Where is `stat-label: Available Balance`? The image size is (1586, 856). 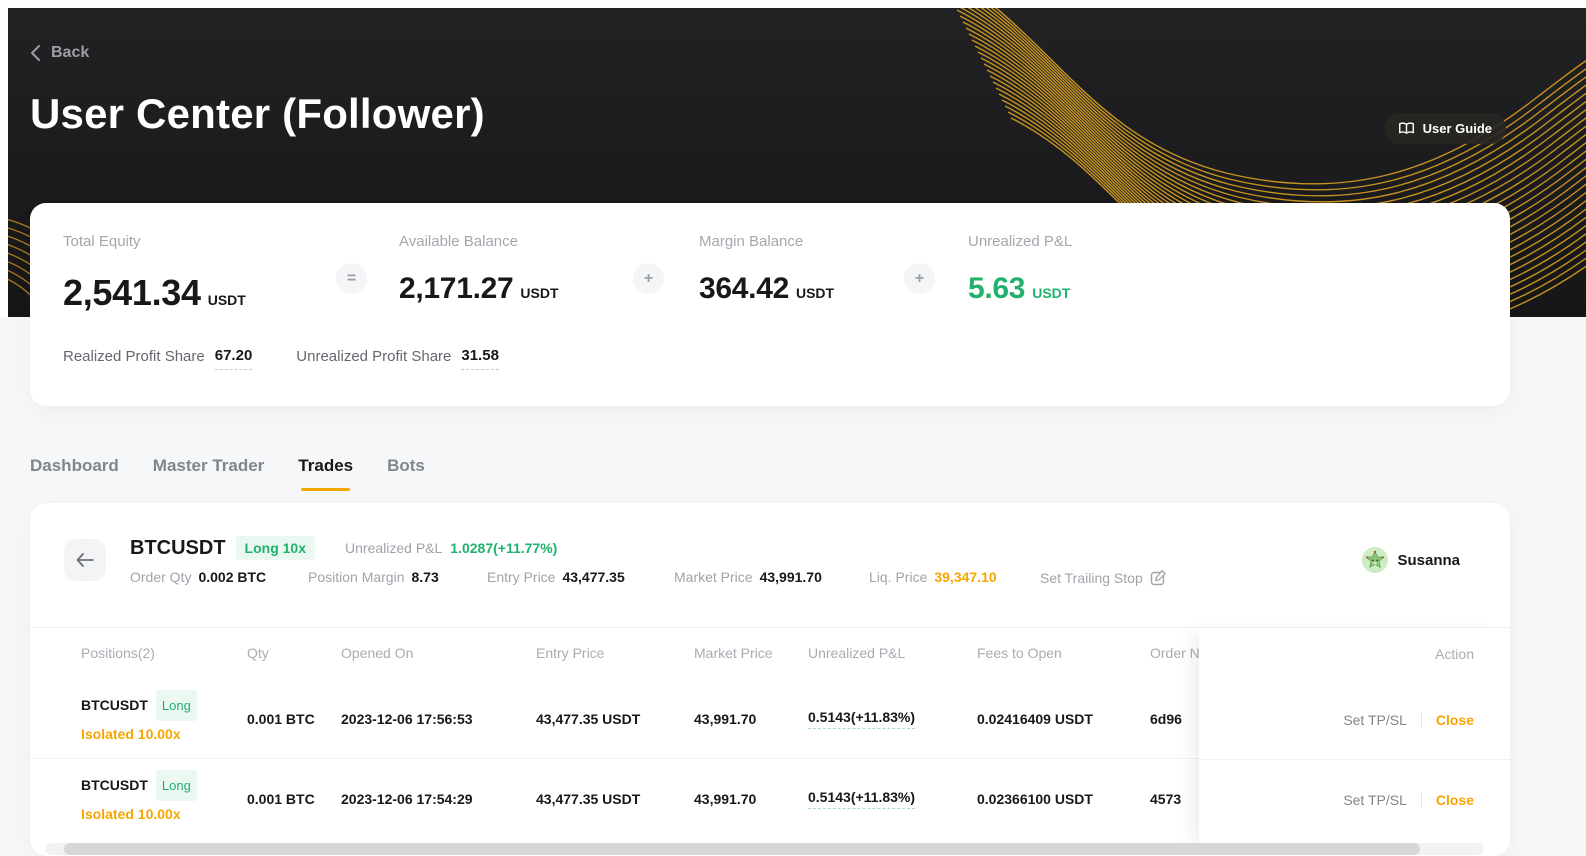 stat-label: Available Balance is located at coordinates (458, 241).